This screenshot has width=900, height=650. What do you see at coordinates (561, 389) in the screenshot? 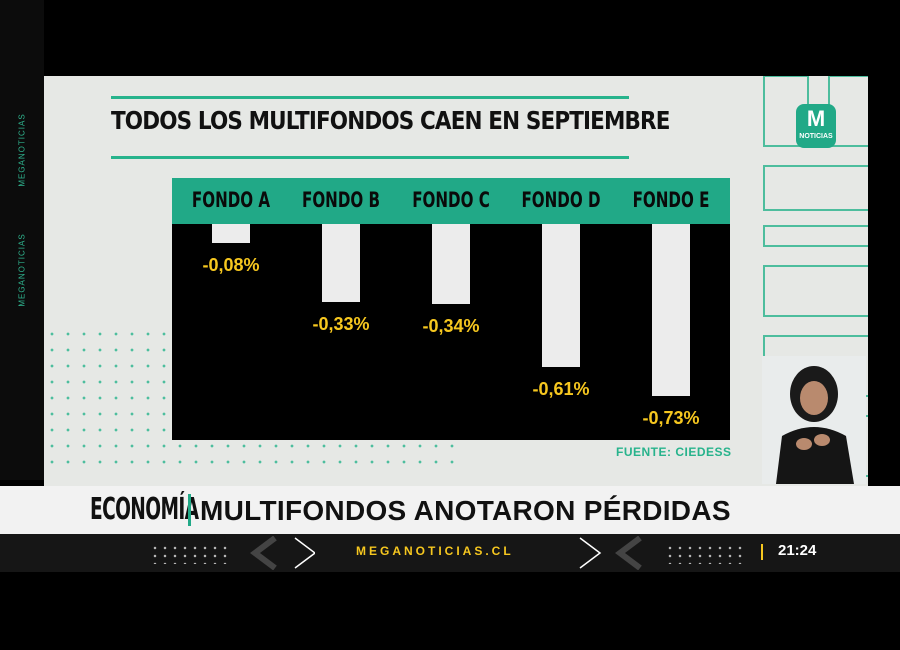
I see `value-label: -0,61%` at bounding box center [561, 389].